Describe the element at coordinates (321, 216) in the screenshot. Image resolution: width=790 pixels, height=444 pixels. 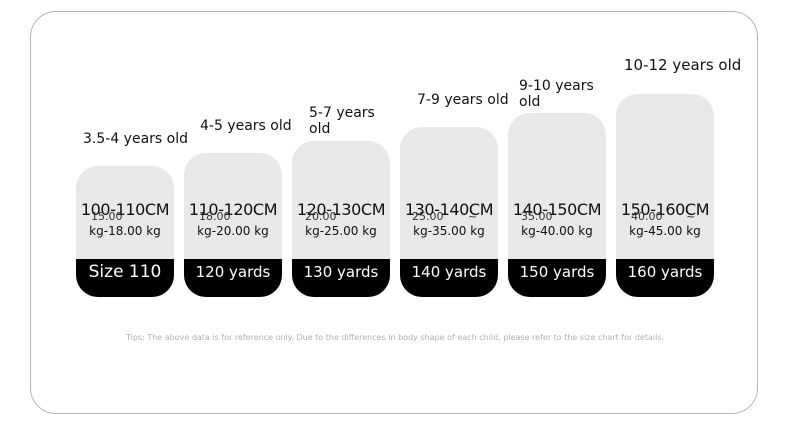
I see `weight-min: 20.00` at that location.